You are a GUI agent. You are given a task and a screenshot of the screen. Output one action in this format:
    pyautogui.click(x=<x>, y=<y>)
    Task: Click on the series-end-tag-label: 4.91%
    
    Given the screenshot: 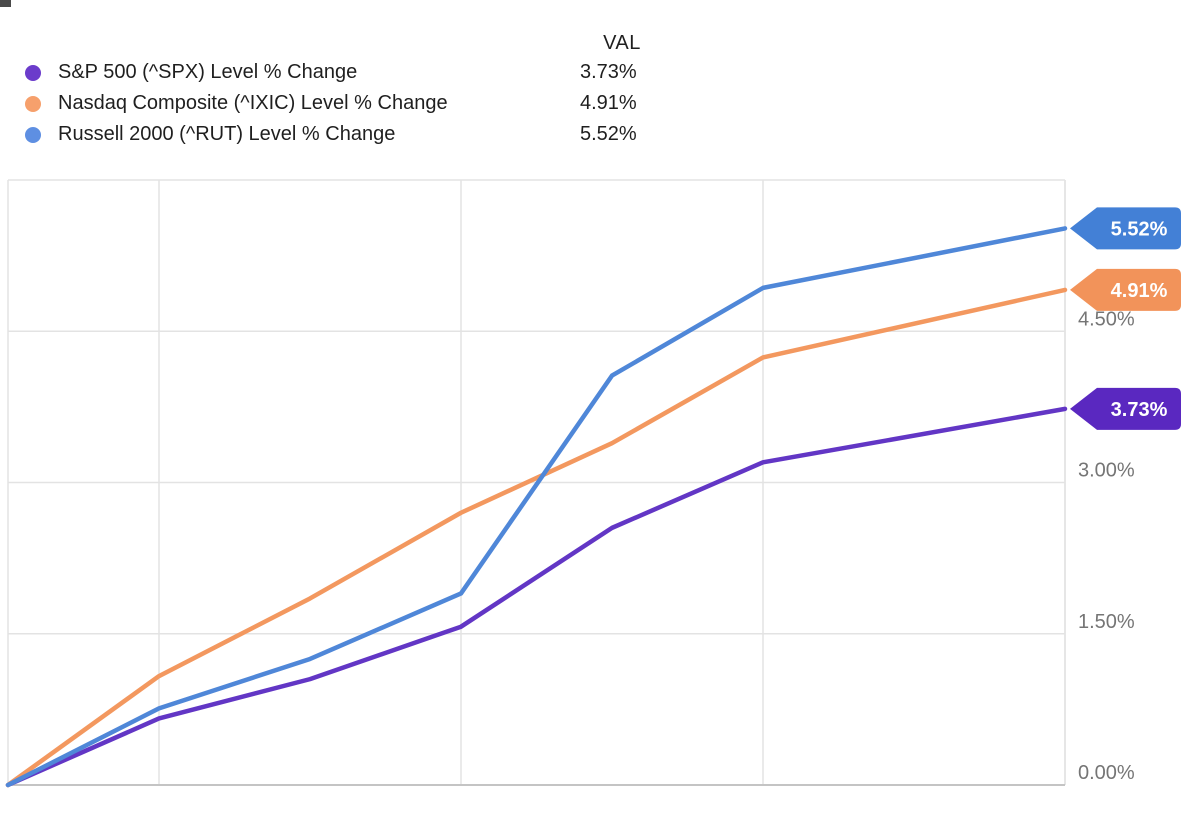 What is the action you would take?
    pyautogui.click(x=1139, y=291)
    